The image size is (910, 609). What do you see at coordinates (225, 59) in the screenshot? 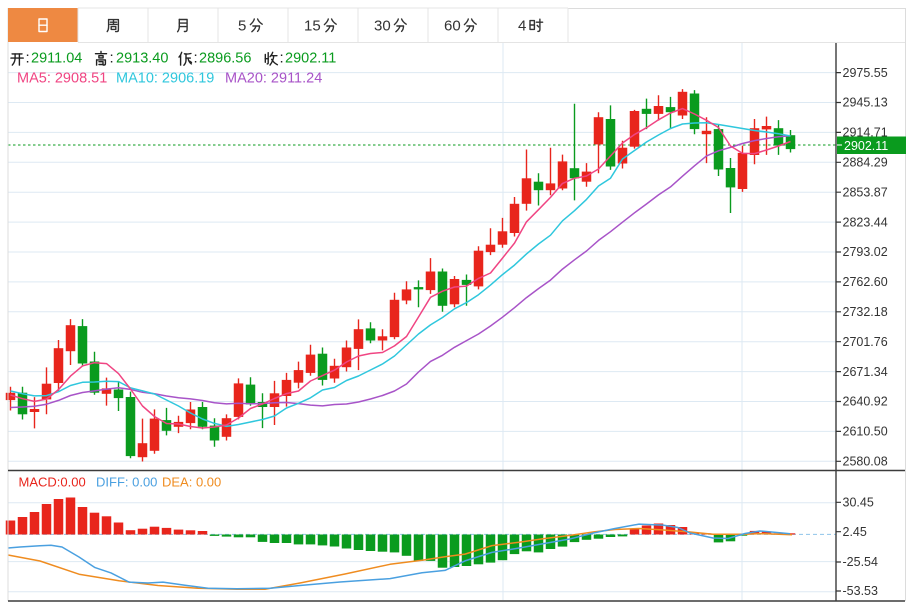
I see `svg-text: 2896.56` at bounding box center [225, 59].